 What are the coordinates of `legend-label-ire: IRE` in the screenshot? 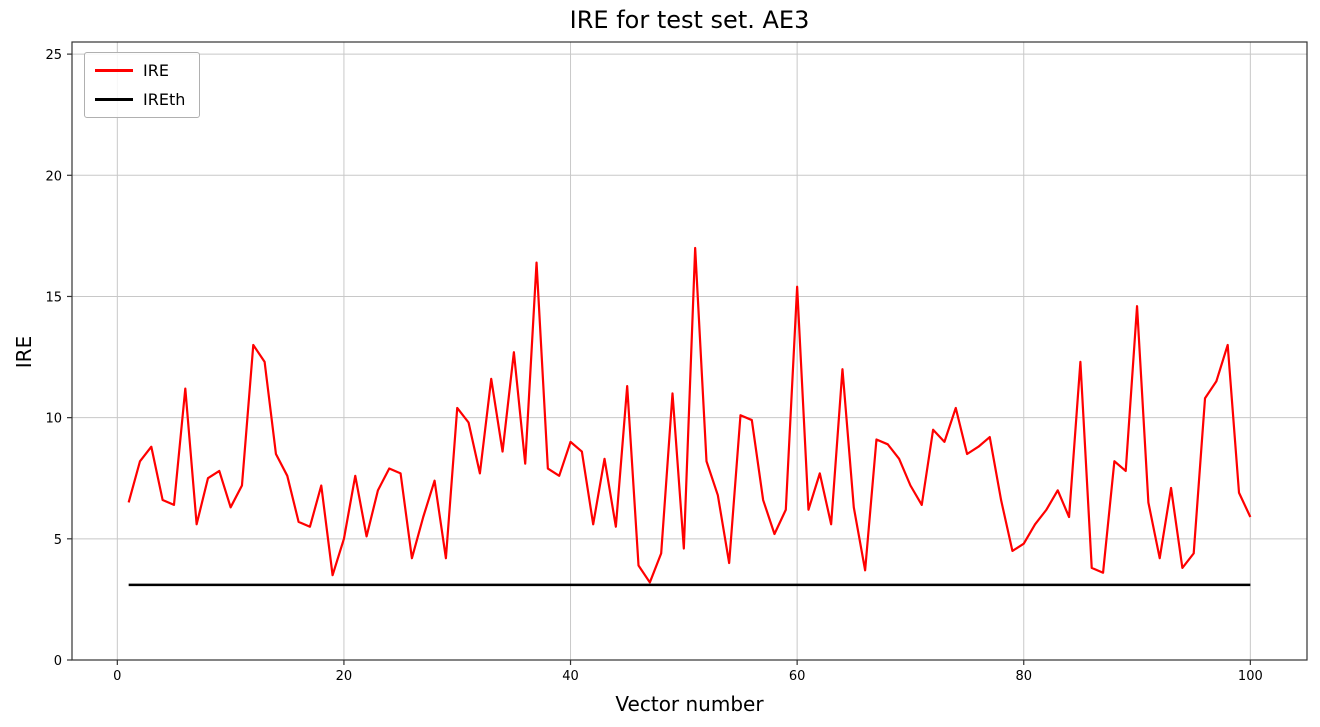 It's located at (156, 70).